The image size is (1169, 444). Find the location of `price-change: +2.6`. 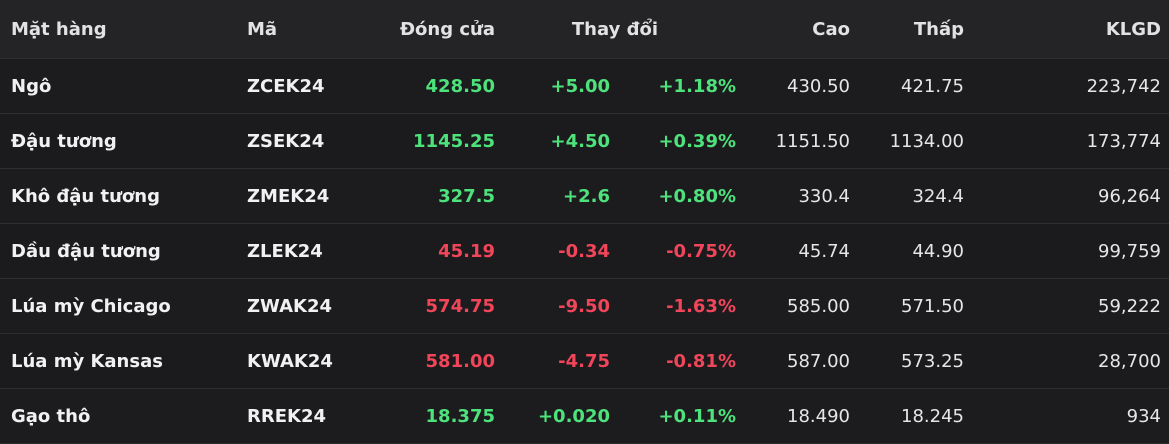

price-change: +2.6 is located at coordinates (586, 196).